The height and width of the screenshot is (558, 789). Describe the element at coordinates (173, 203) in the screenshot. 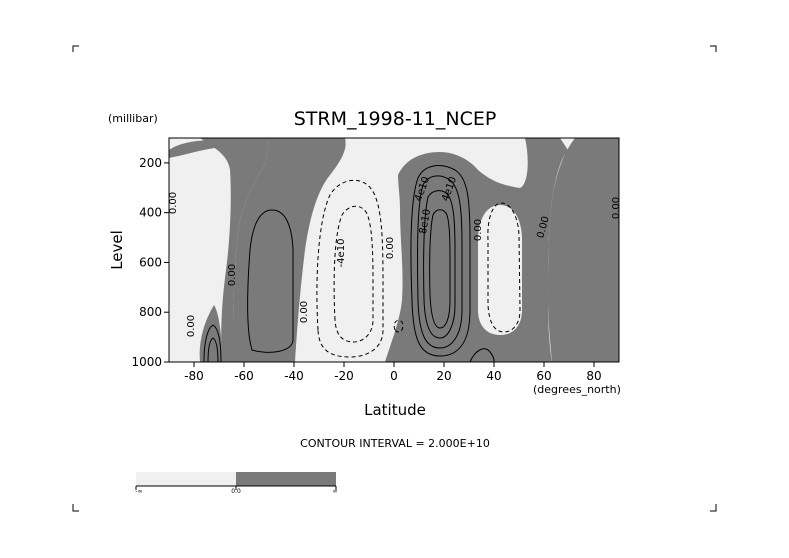

I see `contour-label-zero-1: 0.00` at that location.